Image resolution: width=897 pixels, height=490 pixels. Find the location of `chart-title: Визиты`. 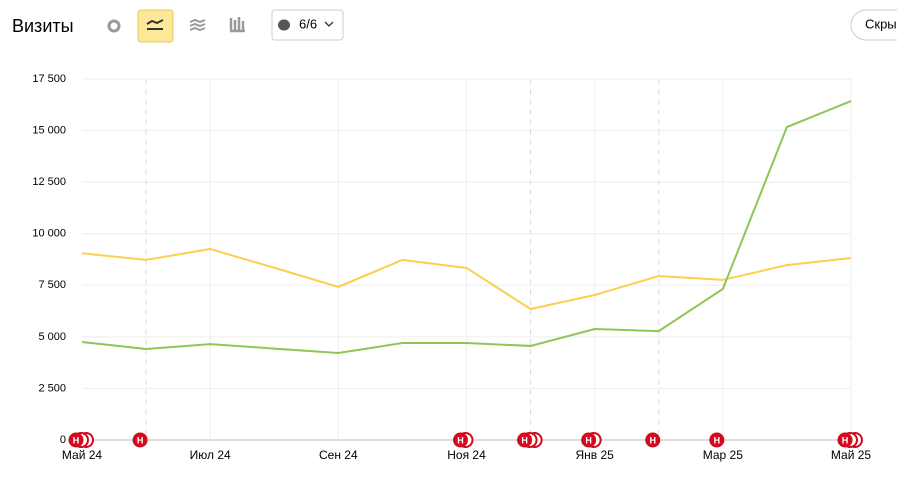

chart-title: Визиты is located at coordinates (43, 26).